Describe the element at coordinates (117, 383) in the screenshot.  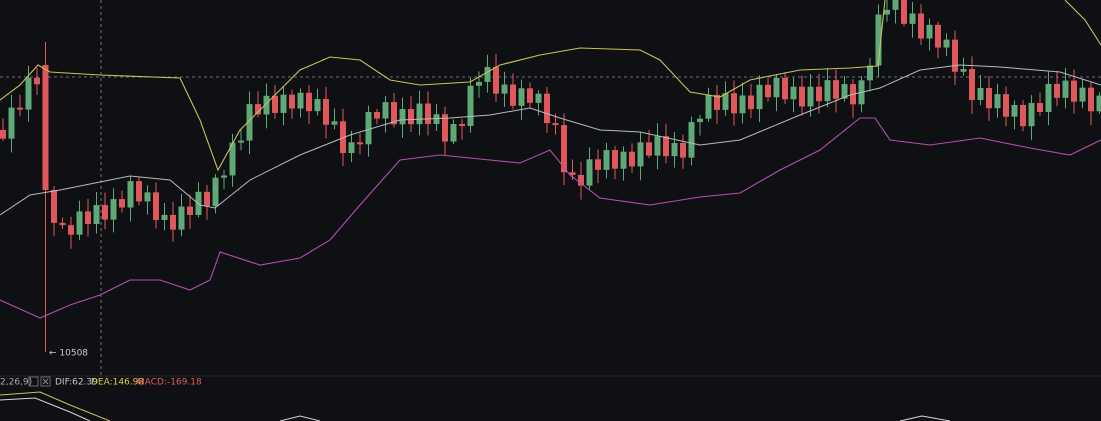
I see `indicator-dea: DEA:146.98` at that location.